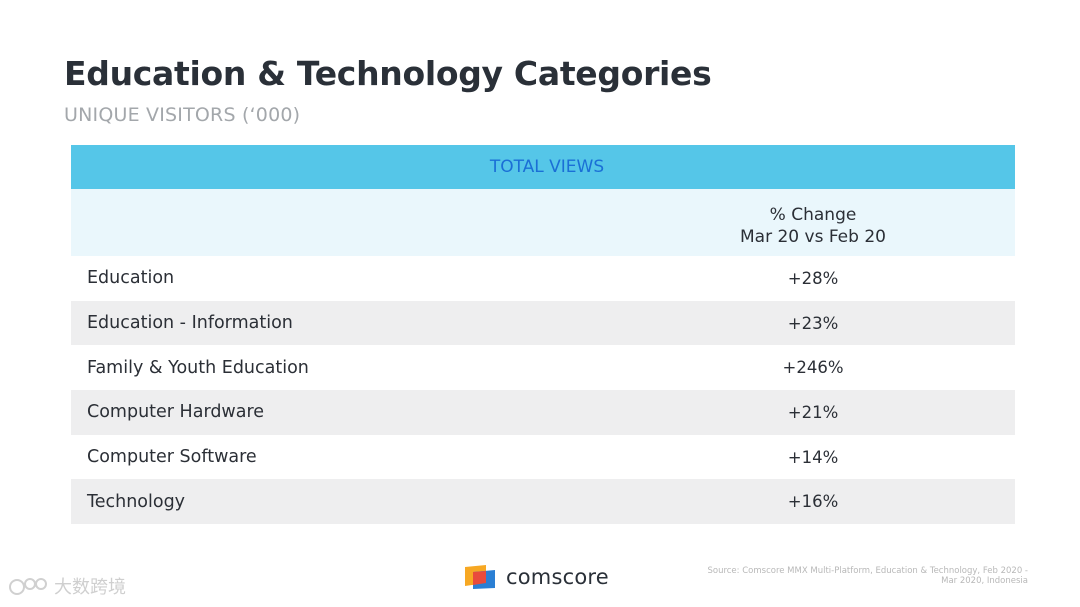 This screenshot has width=1080, height=607. What do you see at coordinates (813, 502) in the screenshot?
I see `row-change-value: +16%` at bounding box center [813, 502].